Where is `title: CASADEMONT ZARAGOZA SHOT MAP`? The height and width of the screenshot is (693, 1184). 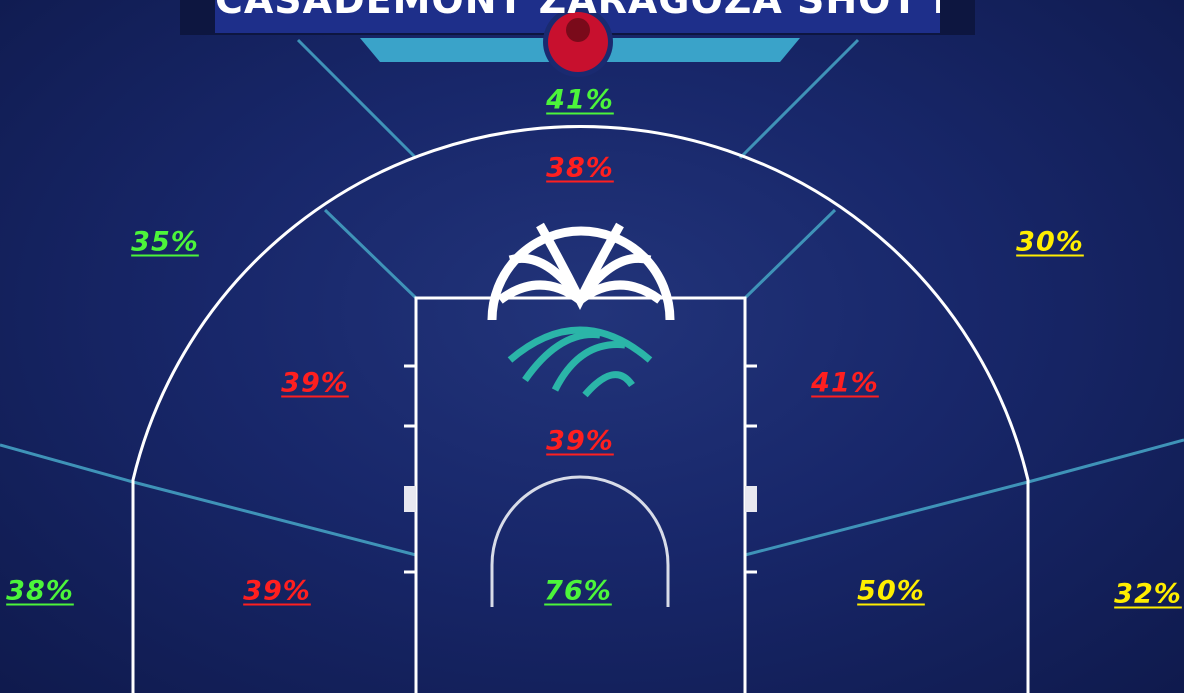
title: CASADEMONT ZARAGOZA SHOT MAP is located at coordinates (577, 11).